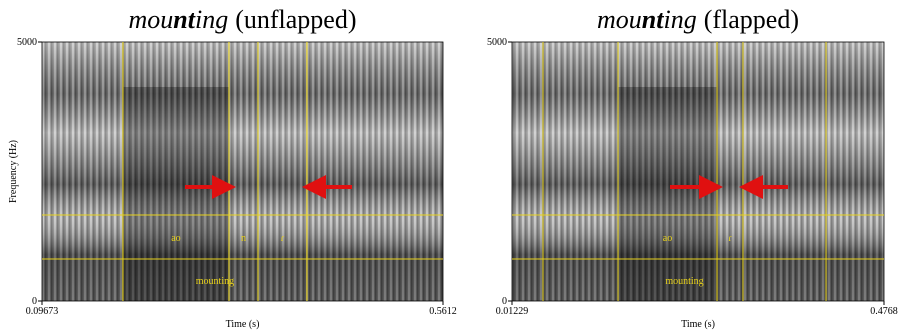 The height and width of the screenshot is (331, 898). What do you see at coordinates (13, 171) in the screenshot?
I see `y-axis-label: Frequency (Hz)` at bounding box center [13, 171].